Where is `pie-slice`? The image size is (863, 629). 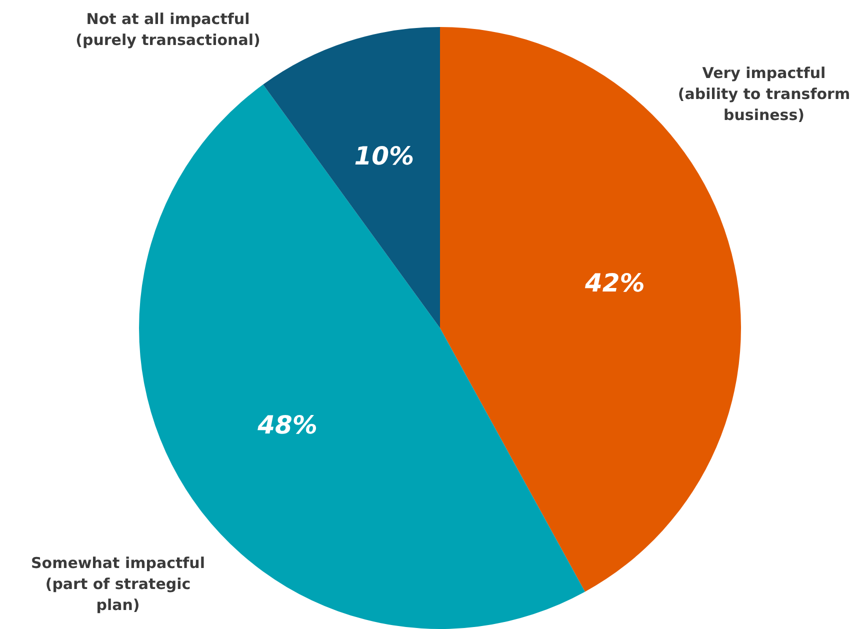 pie-slice is located at coordinates (351, 177).